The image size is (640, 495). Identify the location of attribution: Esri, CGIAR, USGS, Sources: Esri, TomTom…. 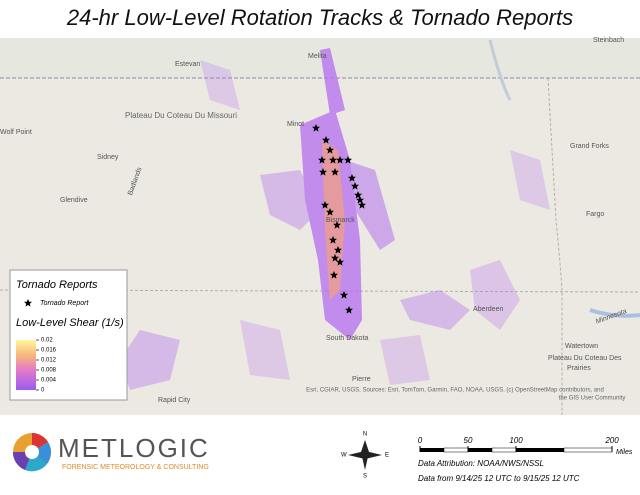
(455, 391).